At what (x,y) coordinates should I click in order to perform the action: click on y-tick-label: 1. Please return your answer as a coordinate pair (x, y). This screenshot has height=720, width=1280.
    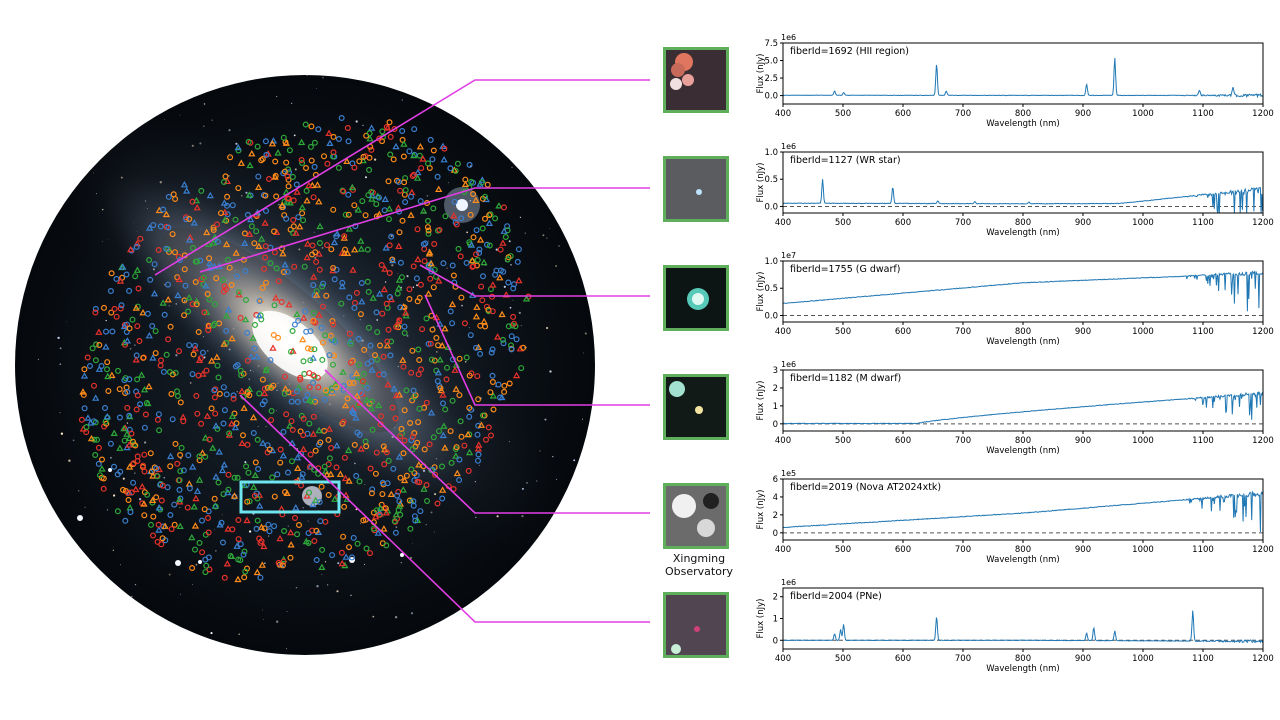
    Looking at the image, I should click on (775, 620).